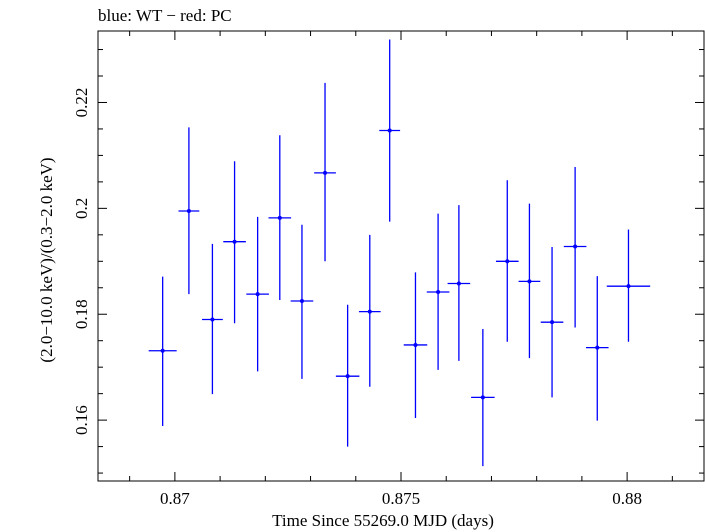  I want to click on x-tick-label: 0.87, so click(175, 498).